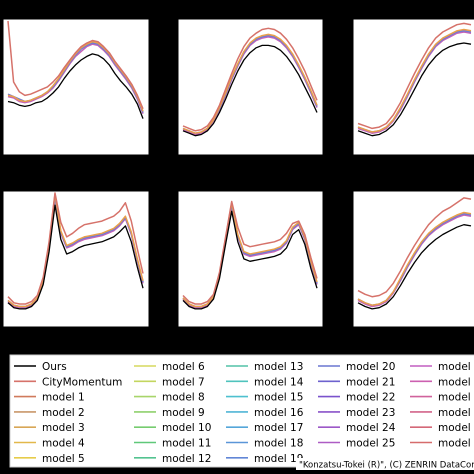  I want to click on legend-label: model 19, so click(278, 459).